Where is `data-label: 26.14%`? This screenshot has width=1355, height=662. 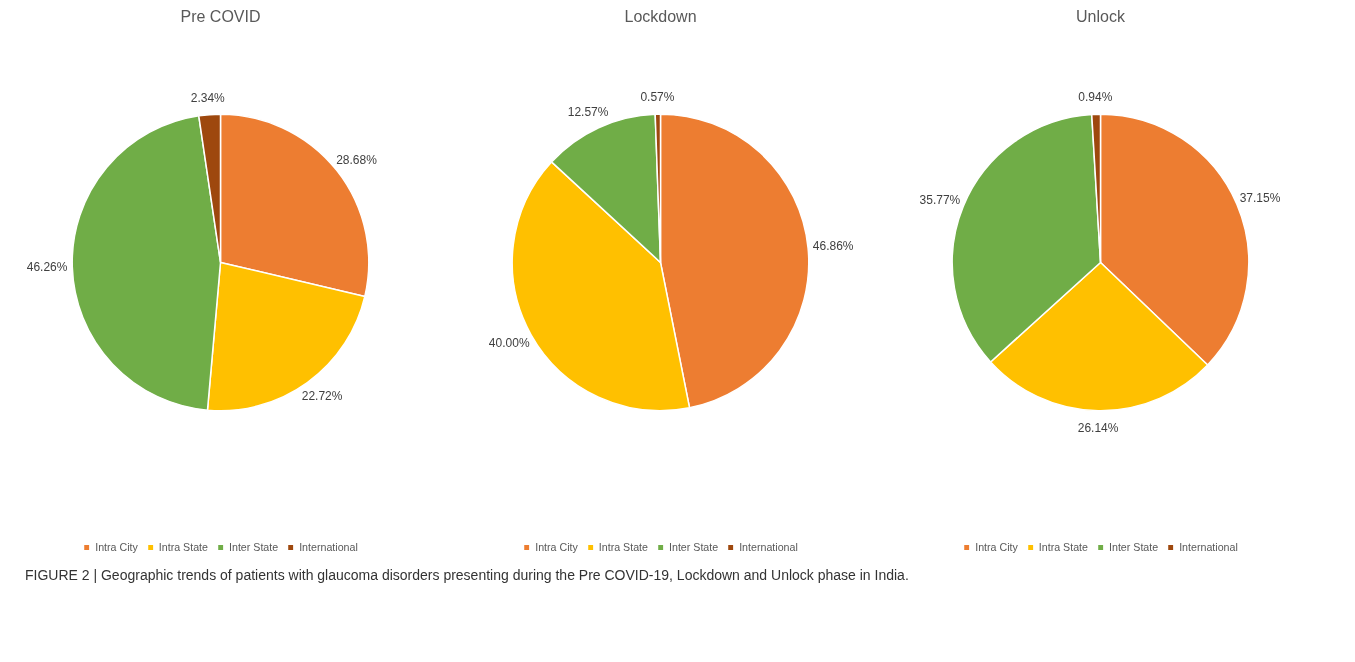
data-label: 26.14% is located at coordinates (1098, 427).